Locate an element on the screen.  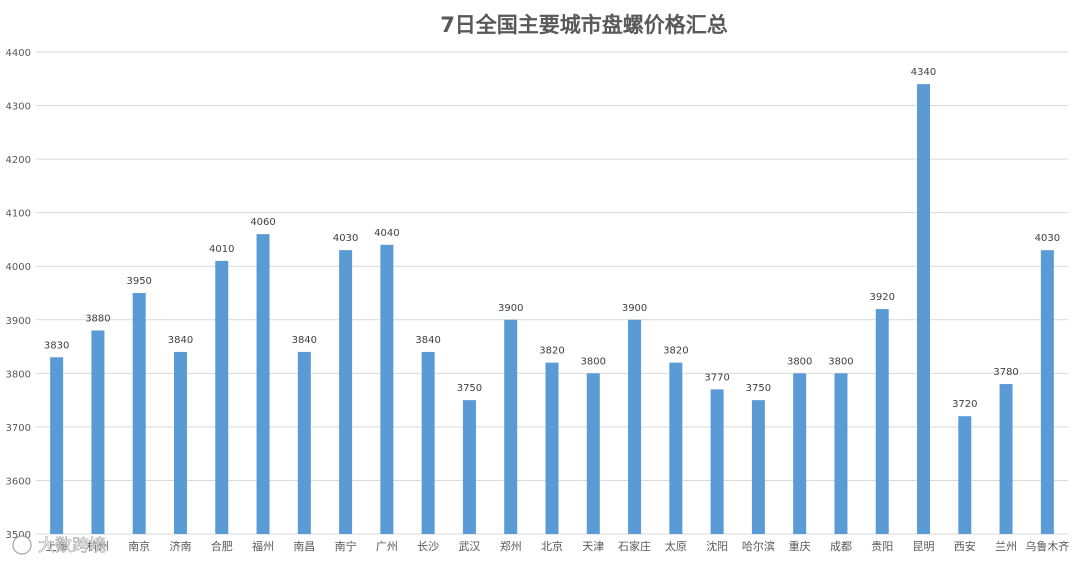
x-category-label: 福州 is located at coordinates (263, 546).